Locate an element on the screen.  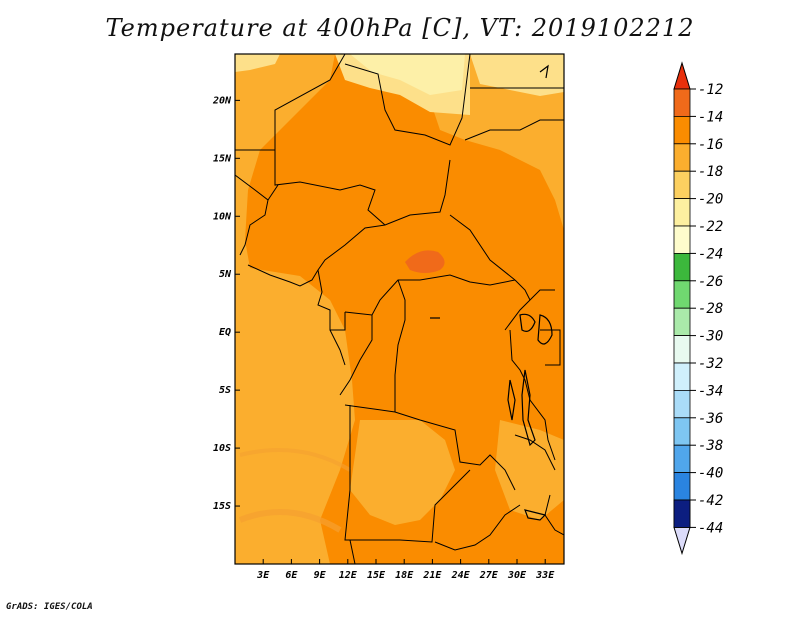
colorbar-bottom-arrow is located at coordinates (682, 541).